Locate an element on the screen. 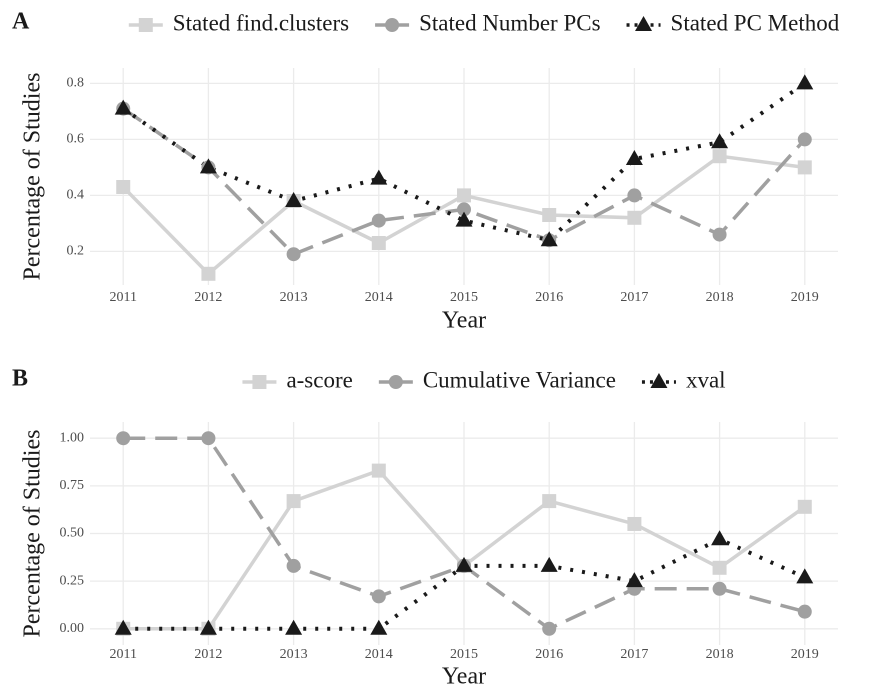  legend-label: xval is located at coordinates (706, 379).